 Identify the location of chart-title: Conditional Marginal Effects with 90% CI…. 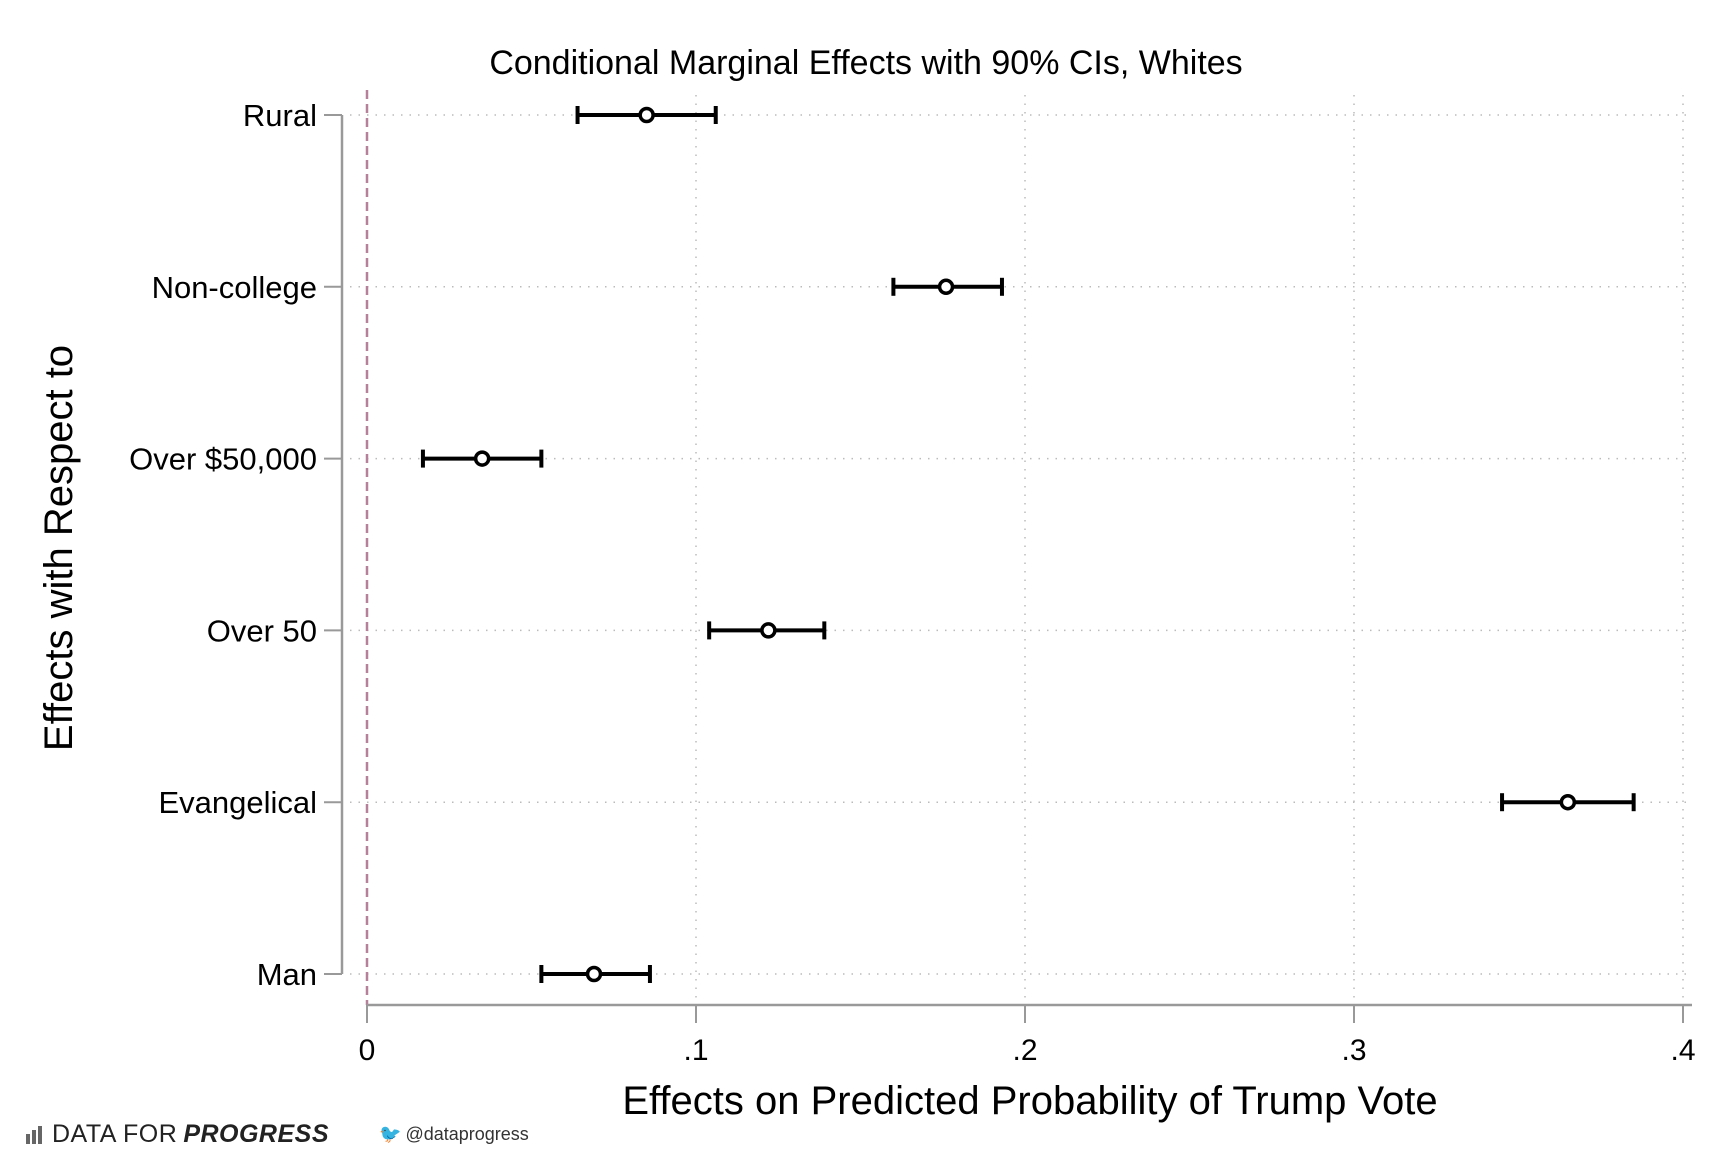
(865, 63).